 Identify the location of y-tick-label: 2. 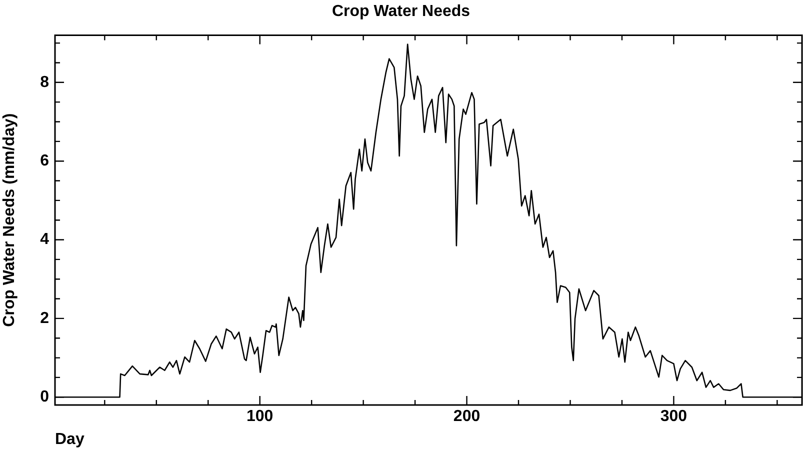
(45, 318).